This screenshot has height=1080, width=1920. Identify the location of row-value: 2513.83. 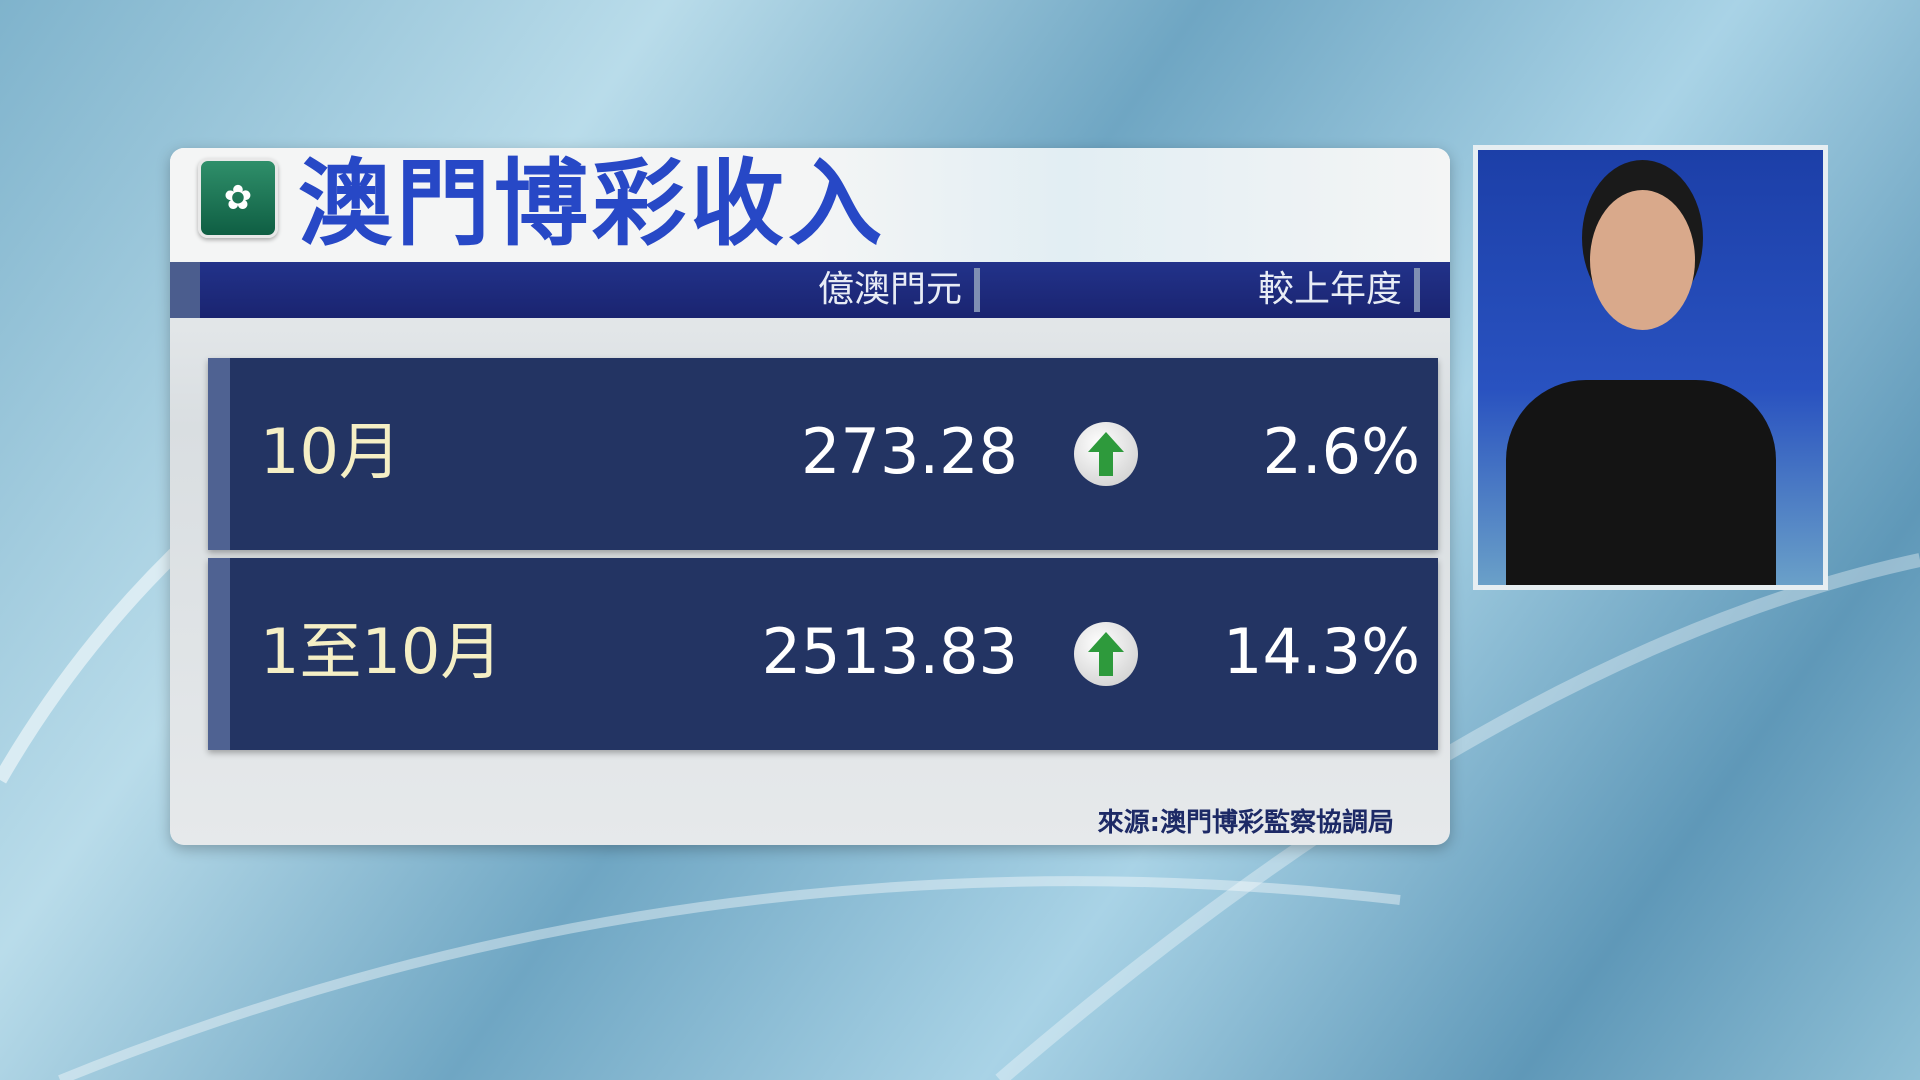
(889, 651).